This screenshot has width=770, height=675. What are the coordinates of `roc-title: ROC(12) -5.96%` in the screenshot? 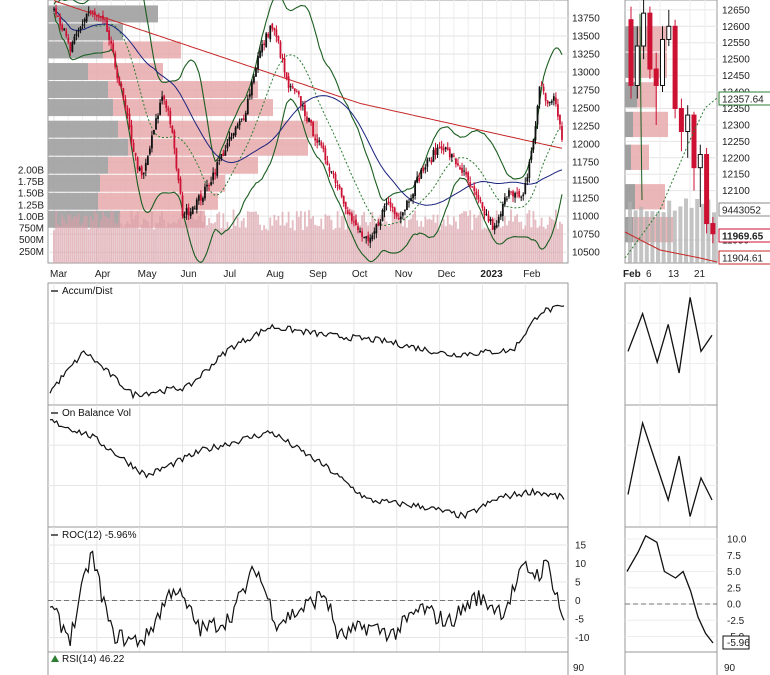 It's located at (99, 535).